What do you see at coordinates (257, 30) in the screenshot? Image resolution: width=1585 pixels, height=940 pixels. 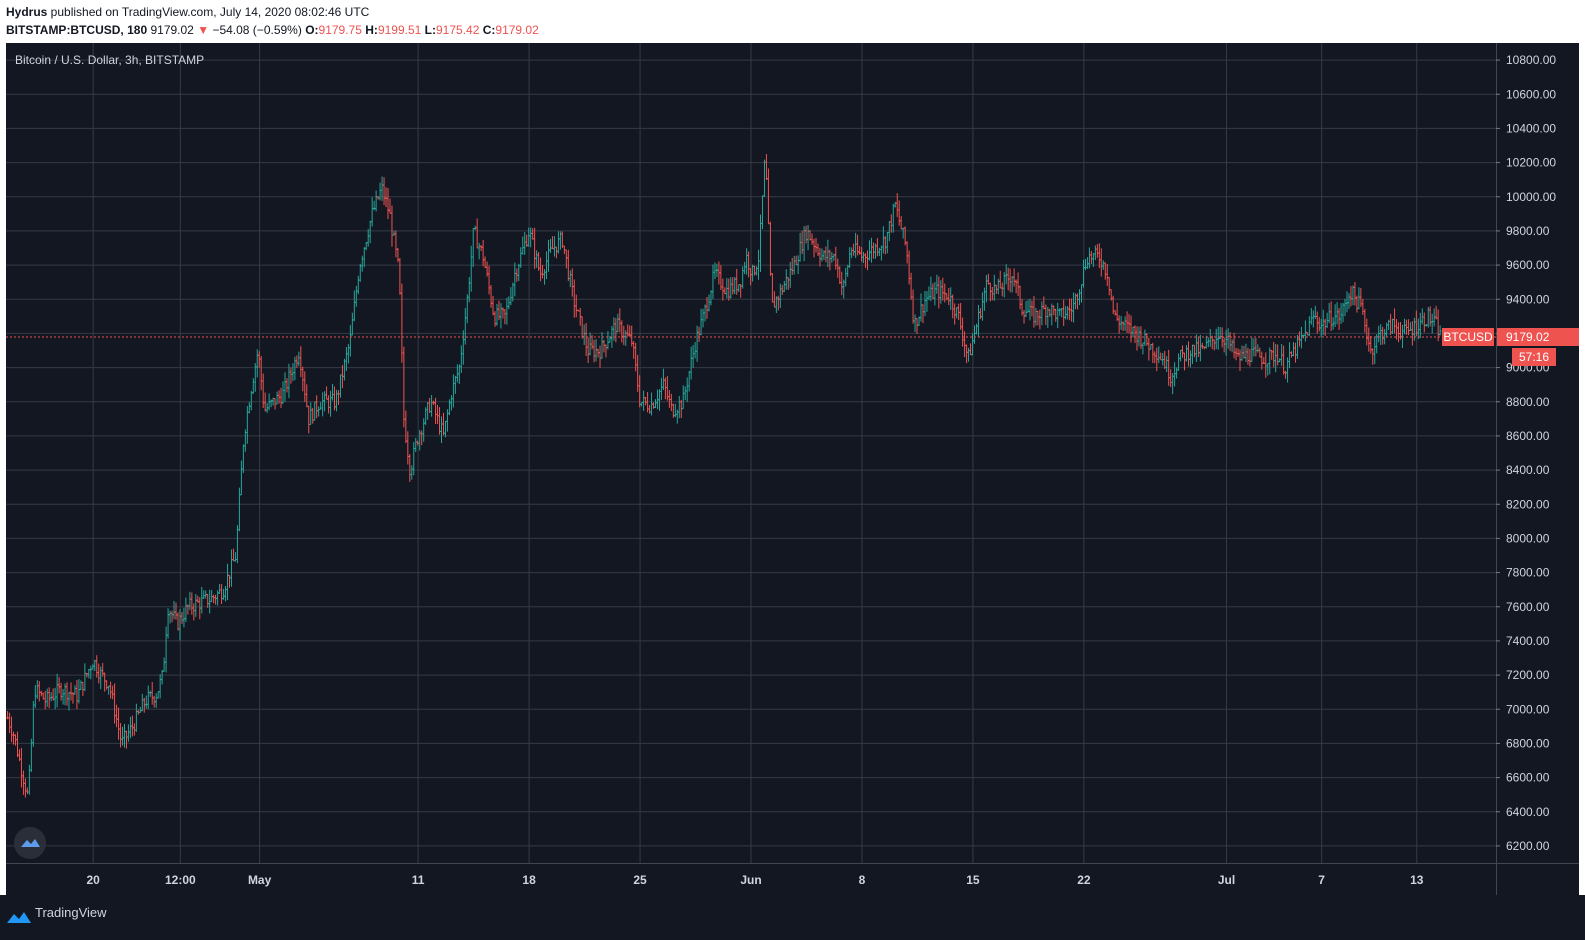 I see `price-change: −54.08 (−0.59%)` at bounding box center [257, 30].